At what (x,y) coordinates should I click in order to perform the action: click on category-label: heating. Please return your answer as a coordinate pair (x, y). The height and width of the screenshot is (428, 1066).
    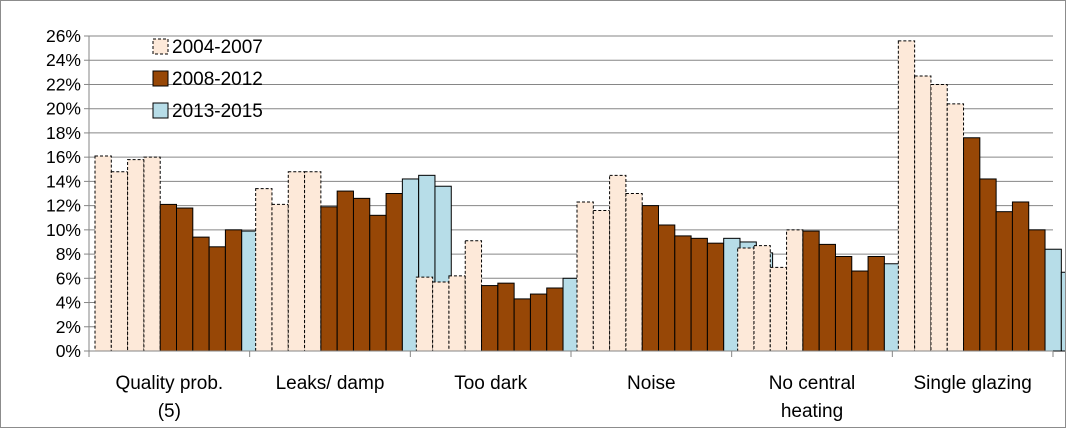
    Looking at the image, I should click on (812, 411).